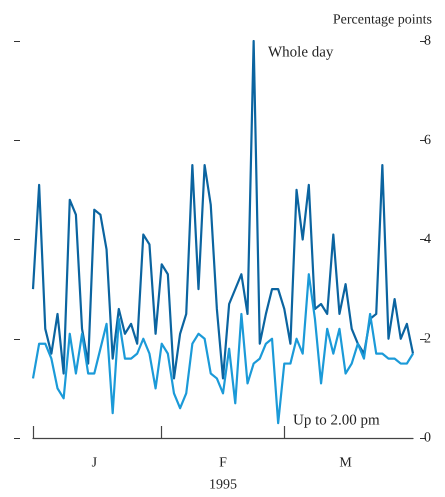 The image size is (445, 497). Describe the element at coordinates (427, 41) in the screenshot. I see `y-tick-label: 8` at that location.